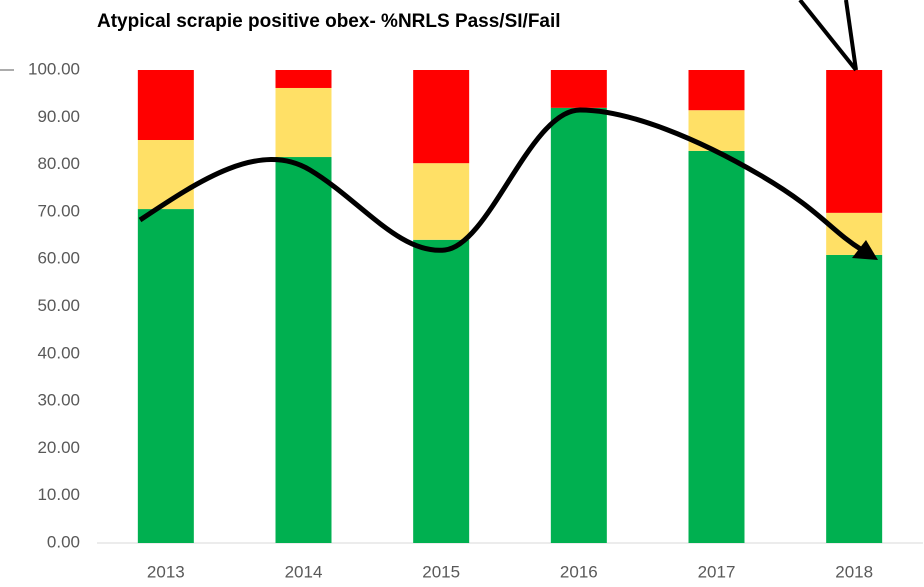 The height and width of the screenshot is (587, 924). Describe the element at coordinates (166, 571) in the screenshot. I see `x-tick-label: 2013` at that location.